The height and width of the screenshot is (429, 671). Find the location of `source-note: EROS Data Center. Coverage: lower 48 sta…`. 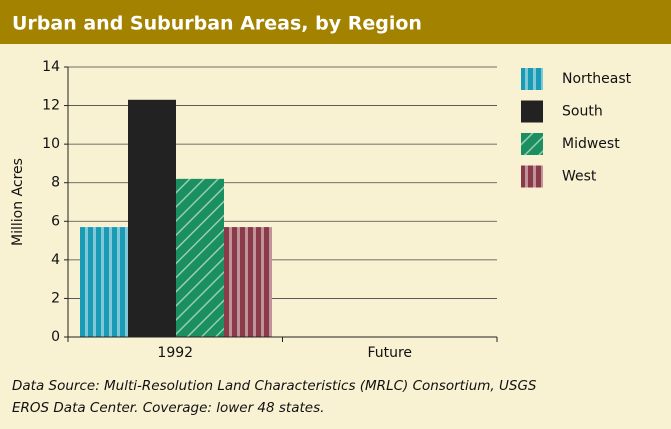

source-note: EROS Data Center. Coverage: lower 48 sta… is located at coordinates (168, 408).